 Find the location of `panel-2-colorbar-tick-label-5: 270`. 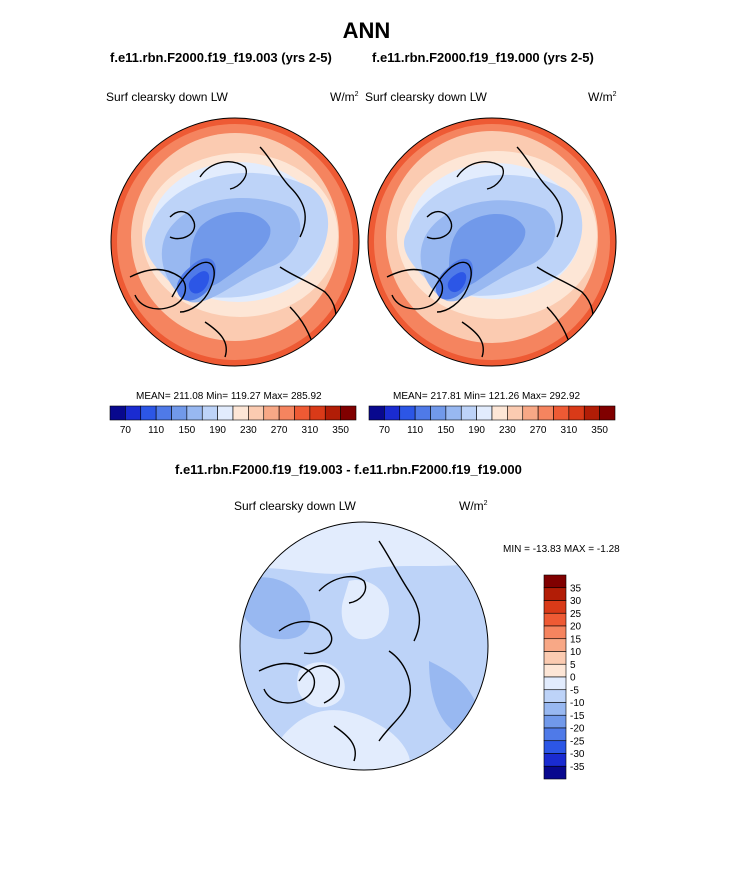

panel-2-colorbar-tick-label-5: 270 is located at coordinates (538, 430).